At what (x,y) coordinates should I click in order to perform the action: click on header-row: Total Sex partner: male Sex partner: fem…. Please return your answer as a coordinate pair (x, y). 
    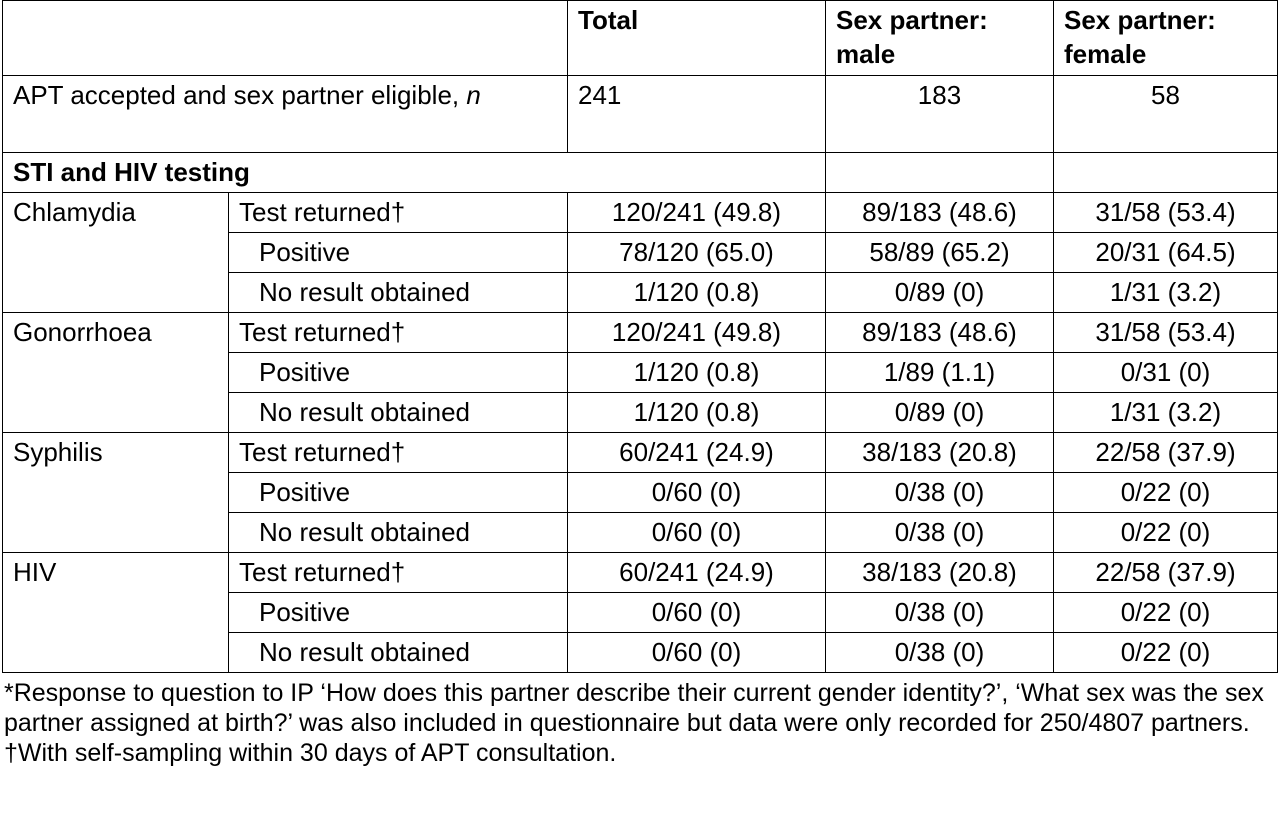
    Looking at the image, I should click on (640, 38).